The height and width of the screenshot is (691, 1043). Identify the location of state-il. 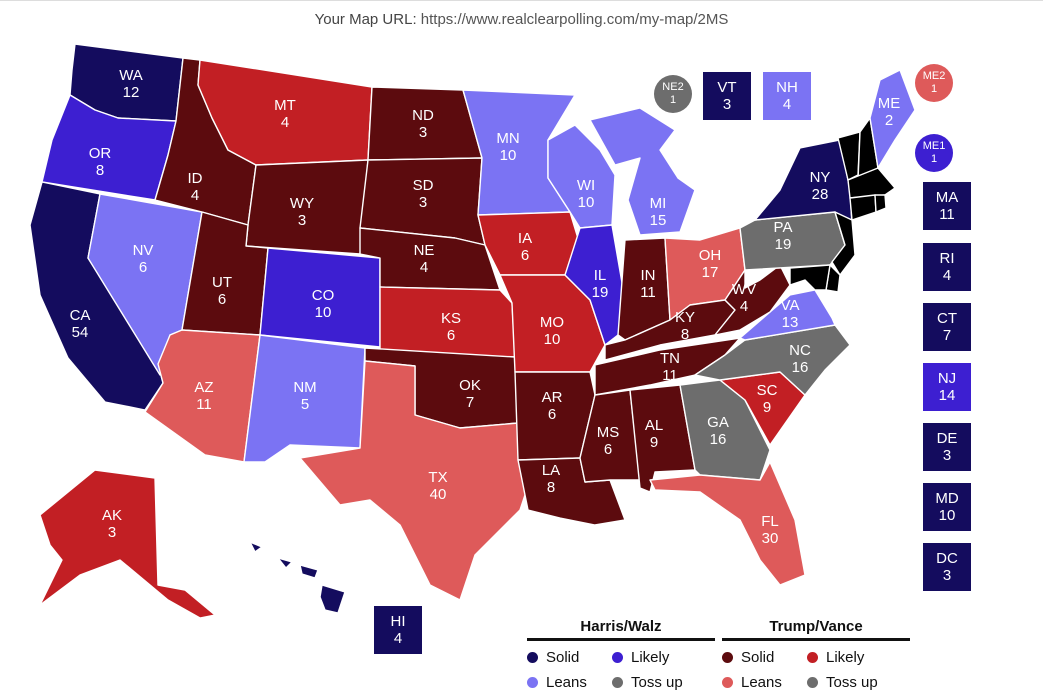
(595, 285).